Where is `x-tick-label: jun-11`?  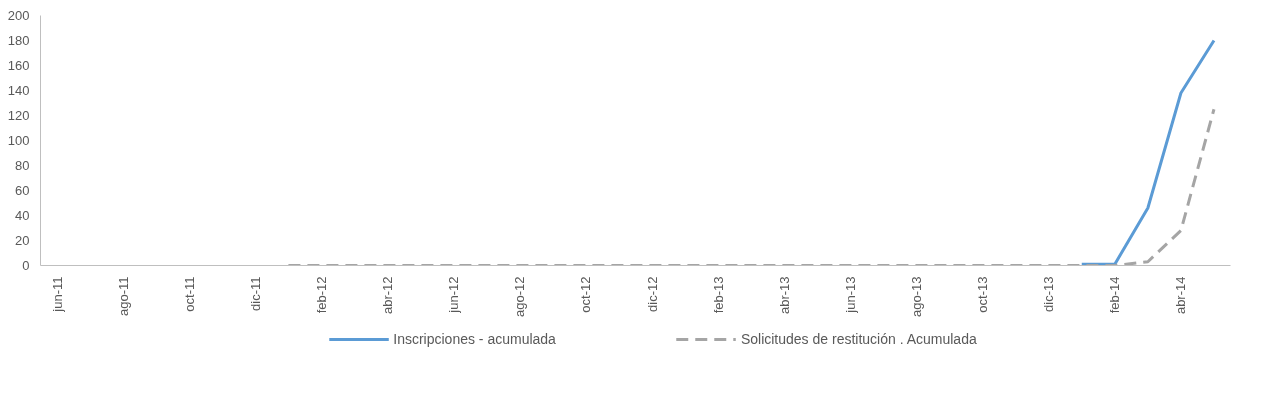
x-tick-label: jun-11 is located at coordinates (57, 294).